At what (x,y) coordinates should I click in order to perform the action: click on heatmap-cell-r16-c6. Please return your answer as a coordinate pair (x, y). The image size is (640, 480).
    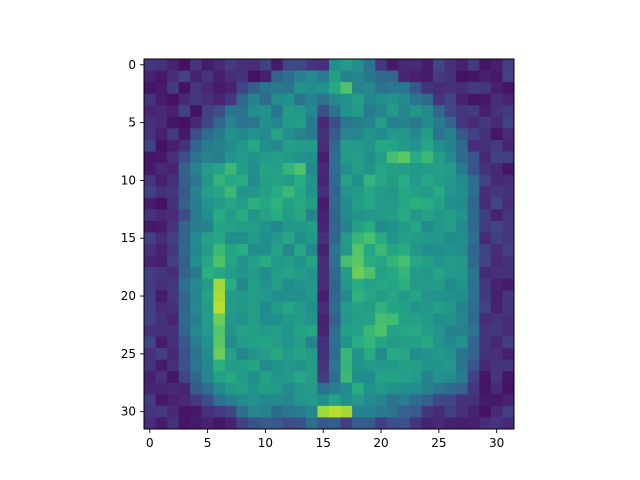
    Looking at the image, I should click on (219, 250).